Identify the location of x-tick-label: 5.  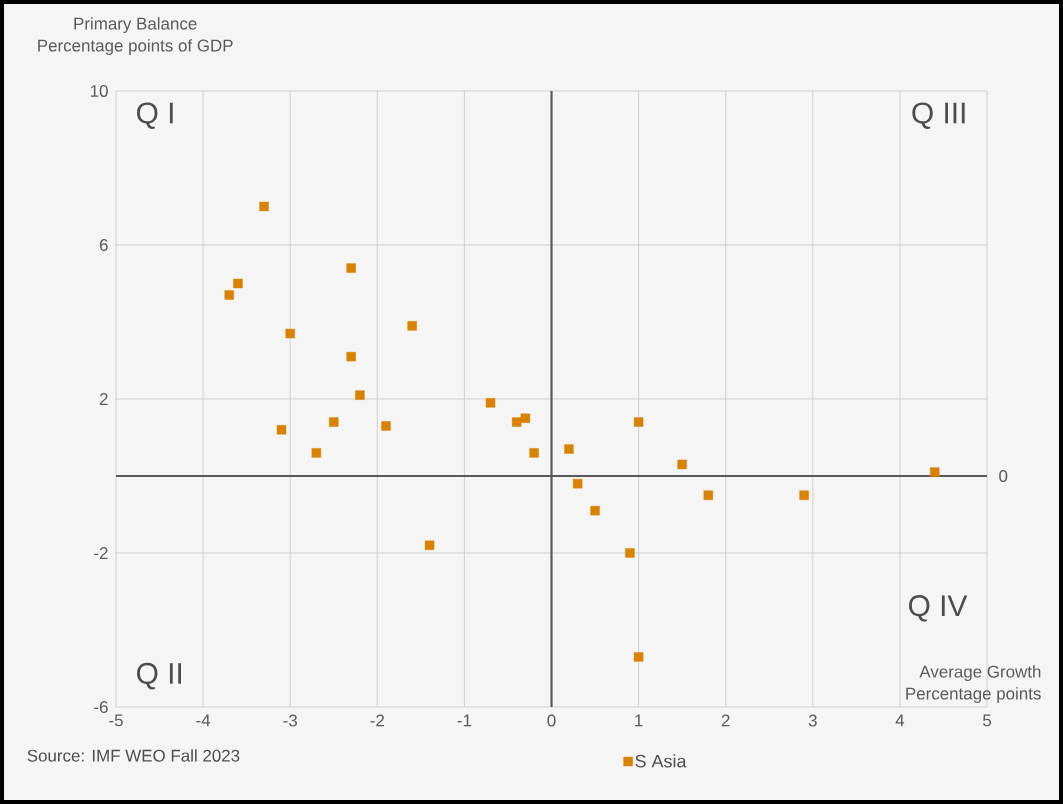
(987, 720).